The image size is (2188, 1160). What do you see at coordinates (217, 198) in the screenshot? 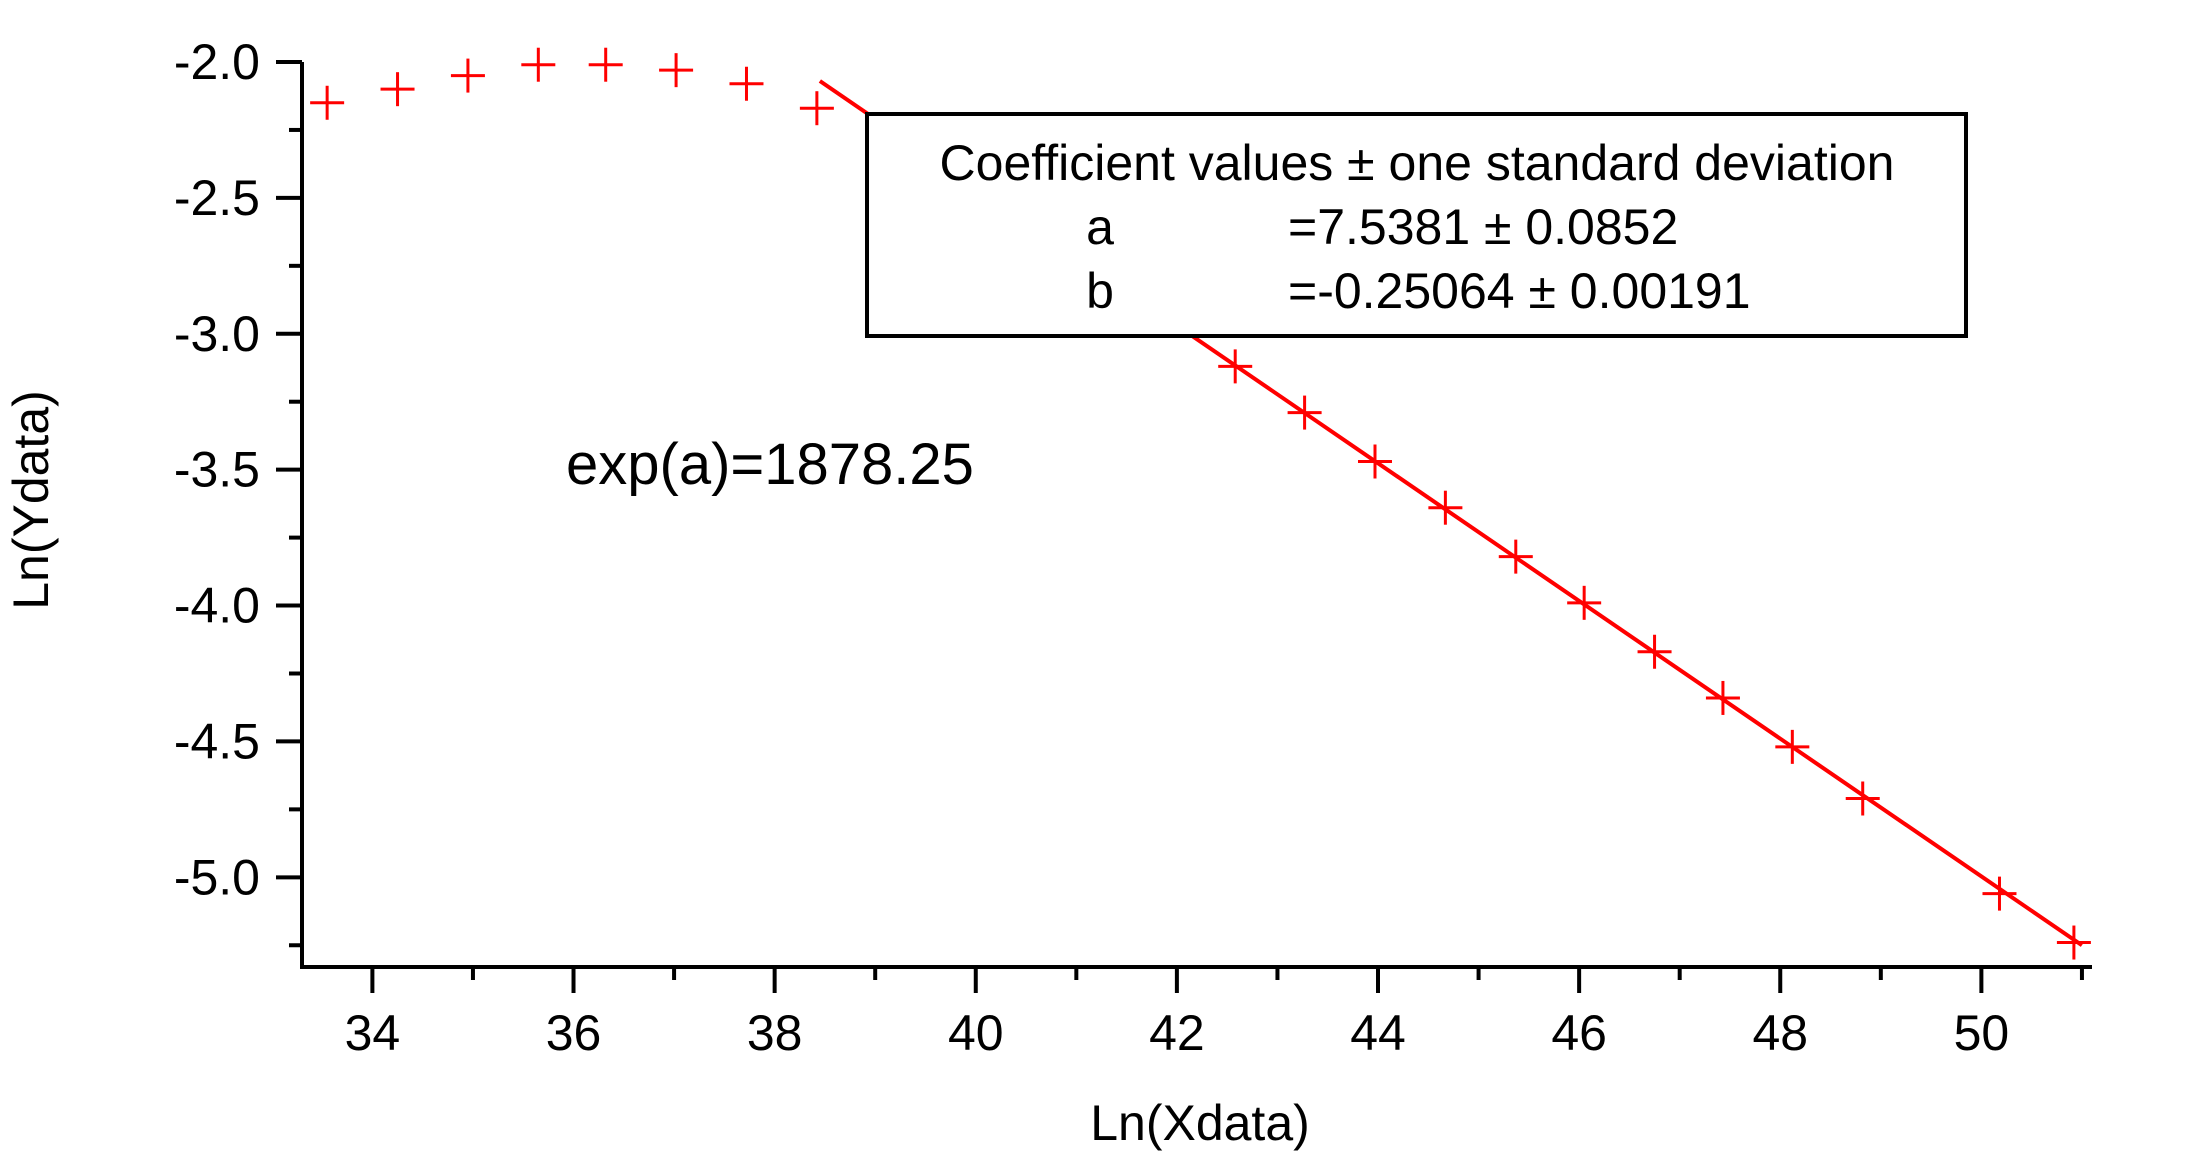
I see `y-tick-label: -2.5` at bounding box center [217, 198].